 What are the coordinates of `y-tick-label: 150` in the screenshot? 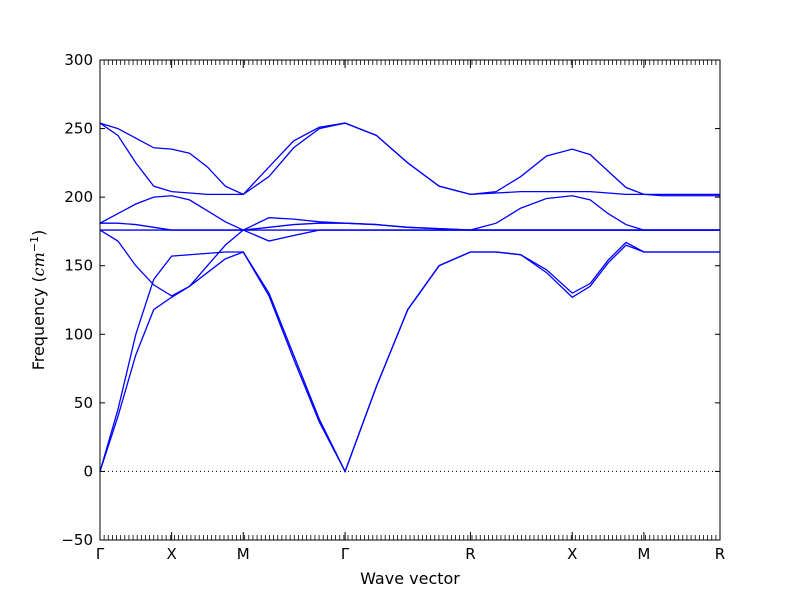 It's located at (78, 266).